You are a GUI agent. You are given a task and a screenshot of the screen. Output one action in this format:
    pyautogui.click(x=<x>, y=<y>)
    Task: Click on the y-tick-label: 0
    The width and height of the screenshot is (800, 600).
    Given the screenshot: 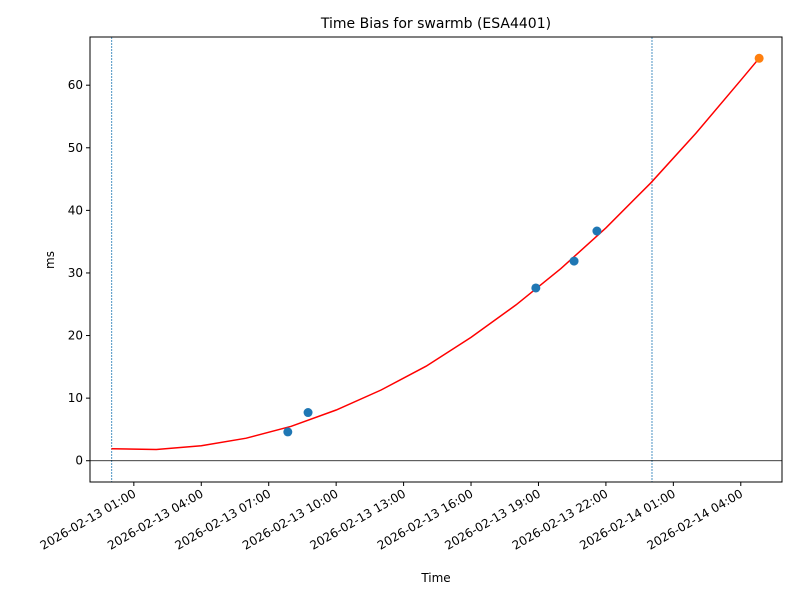 What is the action you would take?
    pyautogui.click(x=79, y=461)
    